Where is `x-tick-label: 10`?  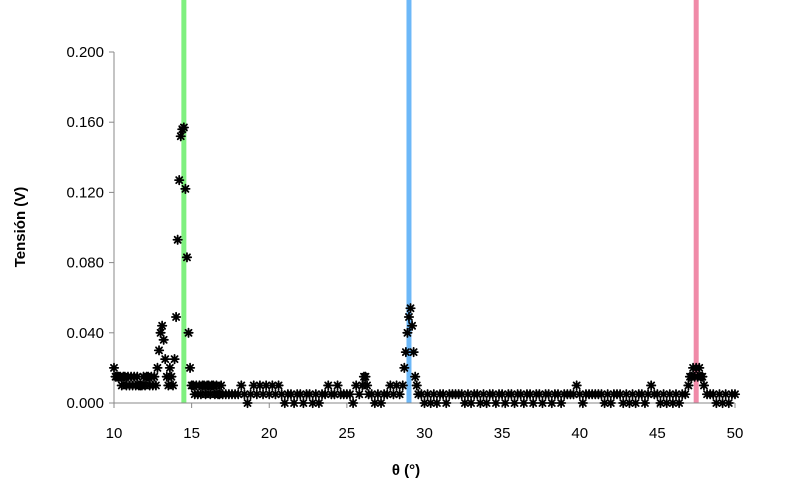
x-tick-label: 10 is located at coordinates (114, 433).